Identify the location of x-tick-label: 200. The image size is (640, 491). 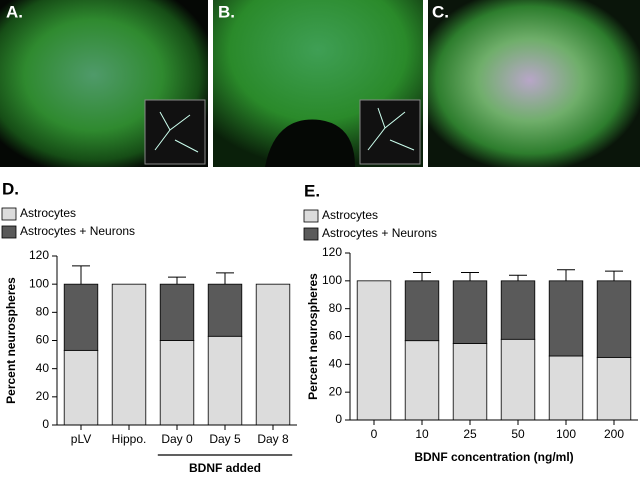
(614, 434).